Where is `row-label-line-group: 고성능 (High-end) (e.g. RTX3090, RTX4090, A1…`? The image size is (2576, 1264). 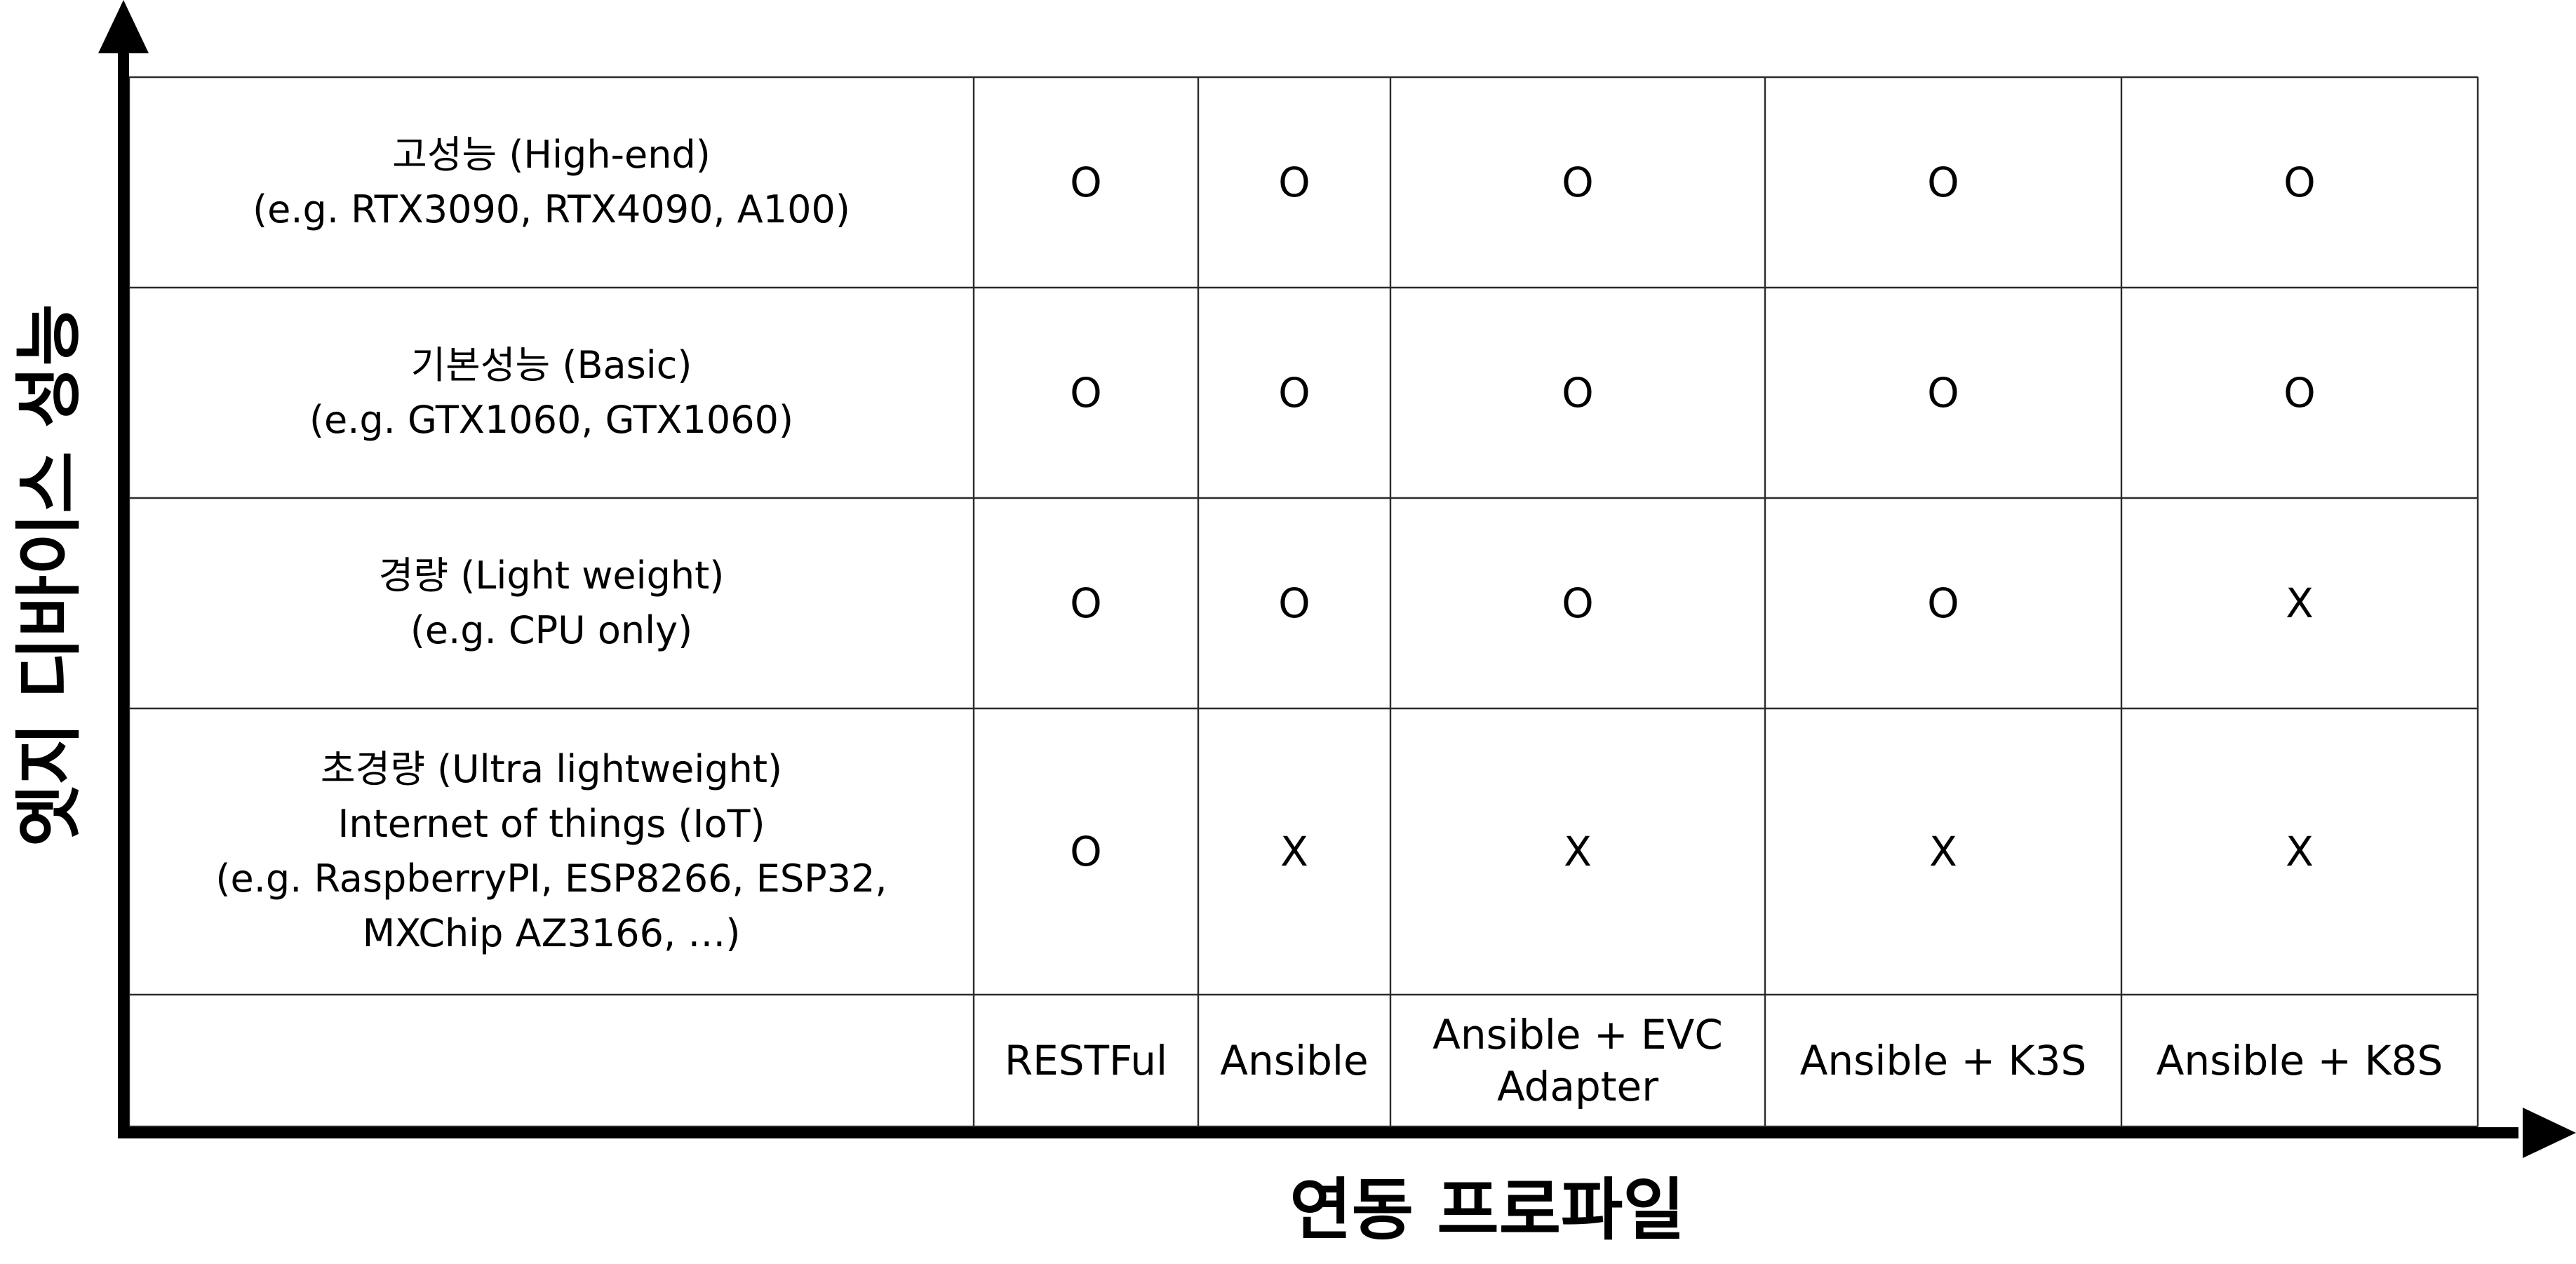
row-label-line-group: 고성능 (High-end) (e.g. RTX3090, RTX4090, A1… is located at coordinates (551, 182).